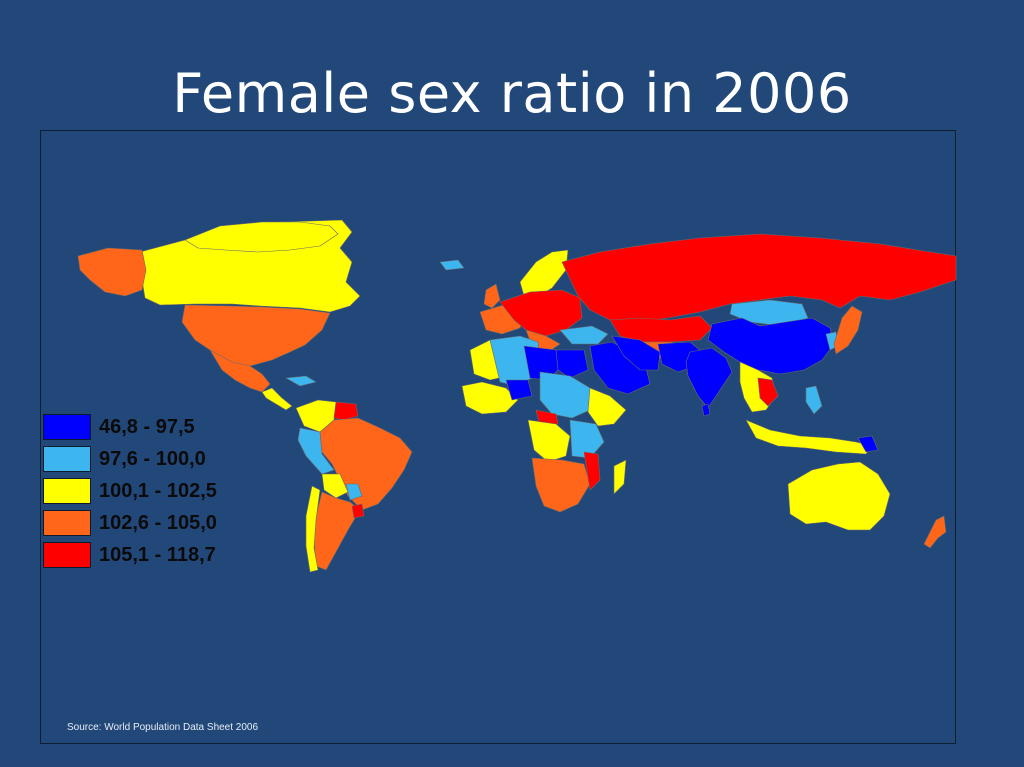 The width and height of the screenshot is (1024, 767). I want to click on region-sri-lanka, so click(706, 410).